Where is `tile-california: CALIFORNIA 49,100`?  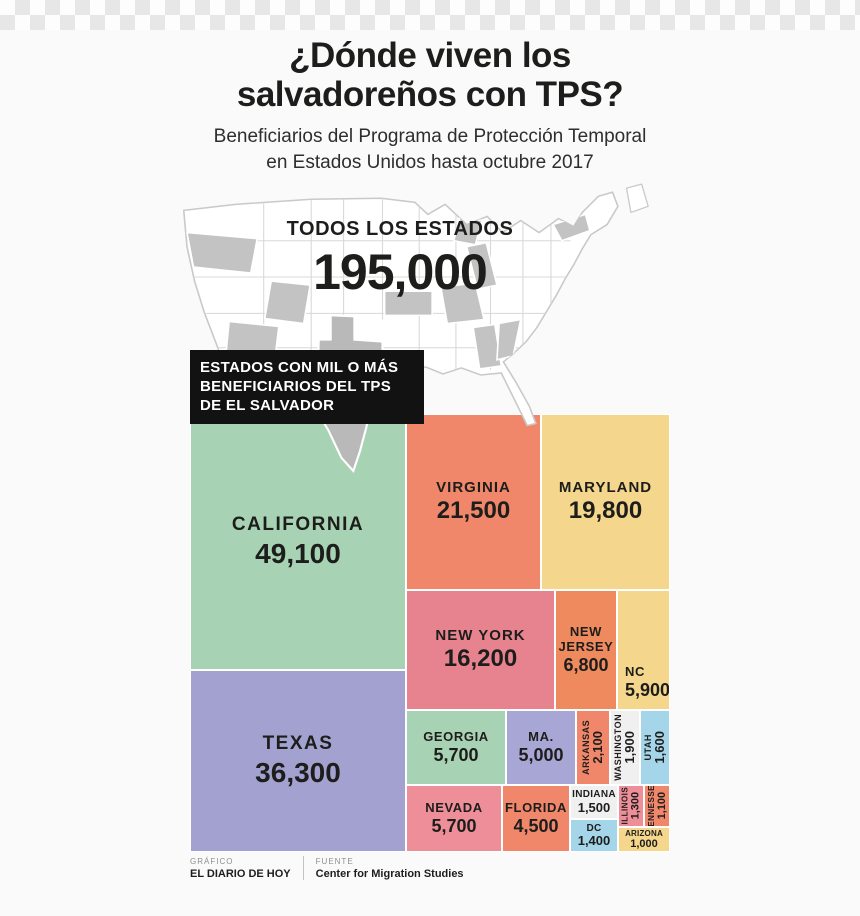 tile-california: CALIFORNIA 49,100 is located at coordinates (298, 542).